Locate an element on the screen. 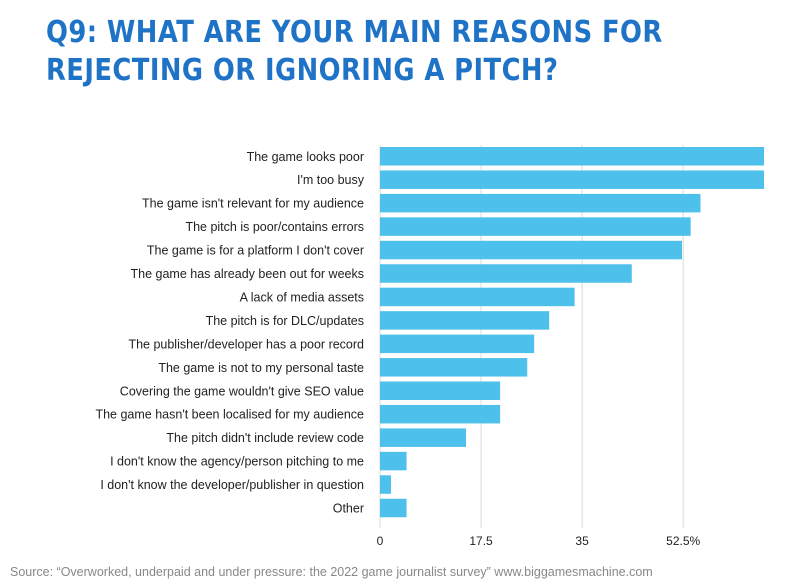  category-label: The pitch is for DLC/updates is located at coordinates (285, 321).